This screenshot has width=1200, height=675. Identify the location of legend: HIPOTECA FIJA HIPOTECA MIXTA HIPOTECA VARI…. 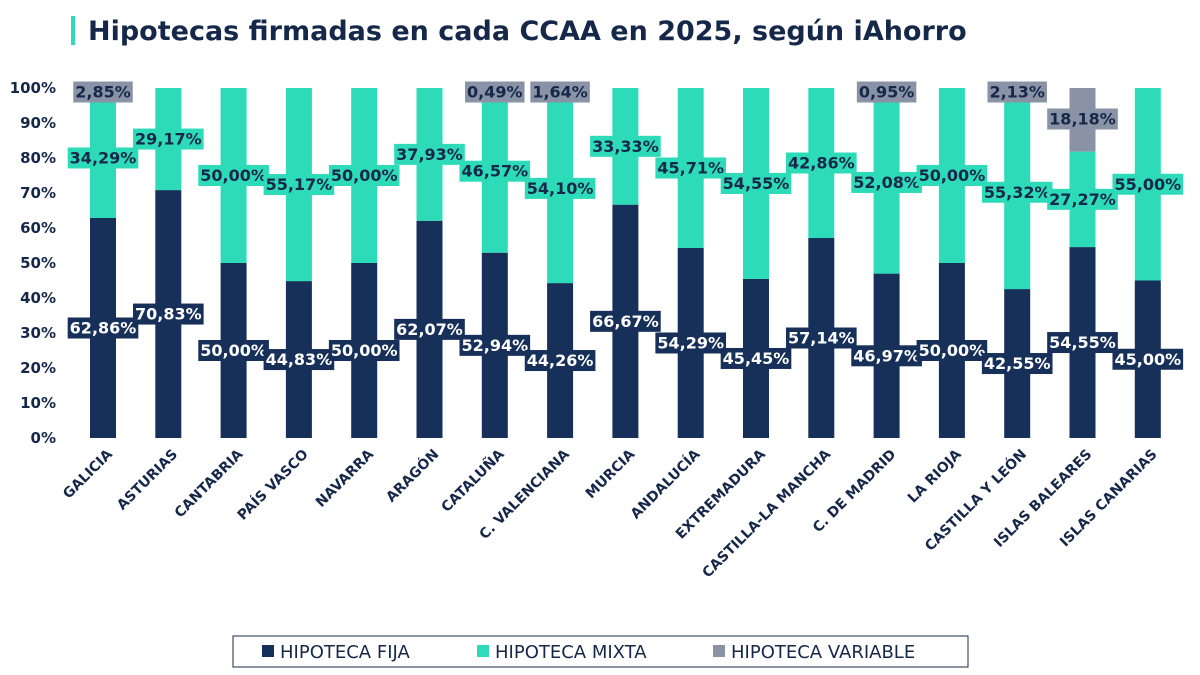
(600, 651).